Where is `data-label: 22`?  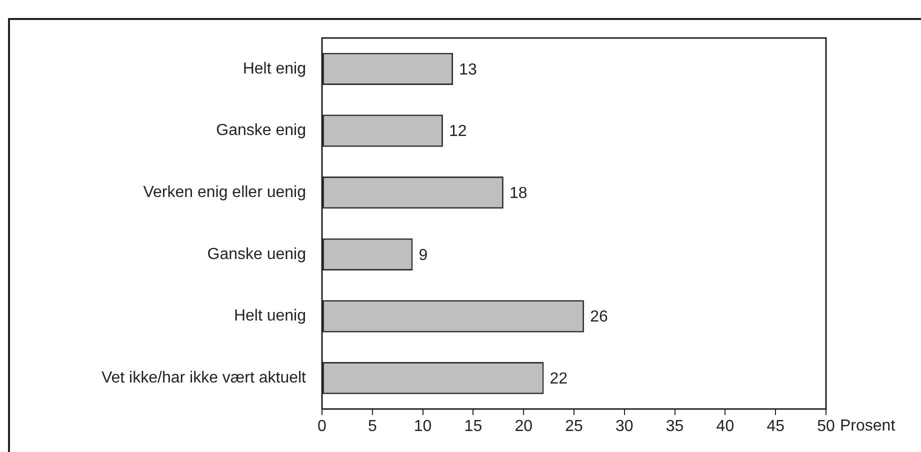 data-label: 22 is located at coordinates (559, 379).